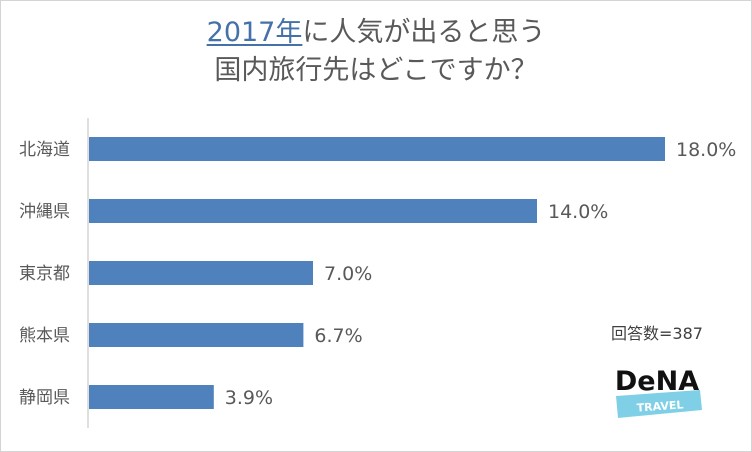  What do you see at coordinates (348, 274) in the screenshot?
I see `value-label: 7.0%` at bounding box center [348, 274].